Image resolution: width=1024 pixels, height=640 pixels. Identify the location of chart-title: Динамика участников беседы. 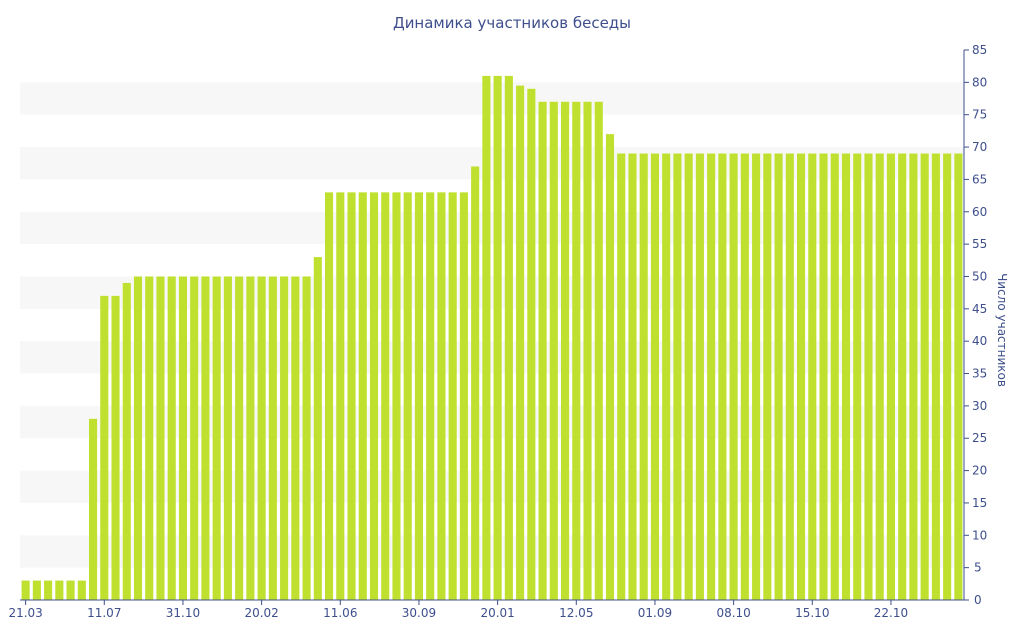
(512, 23).